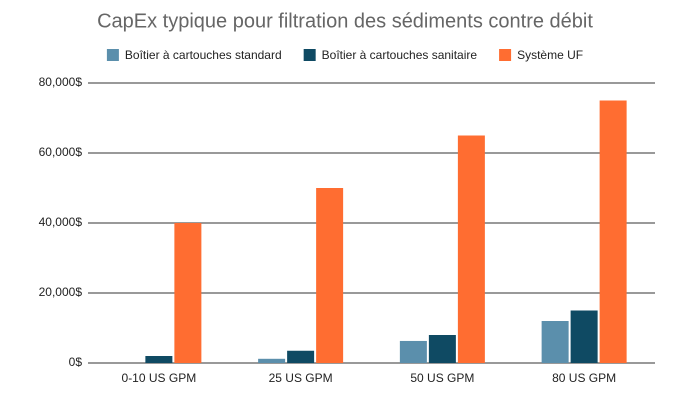 The width and height of the screenshot is (690, 405). I want to click on y-tick-label: 60,000$, so click(61, 152).